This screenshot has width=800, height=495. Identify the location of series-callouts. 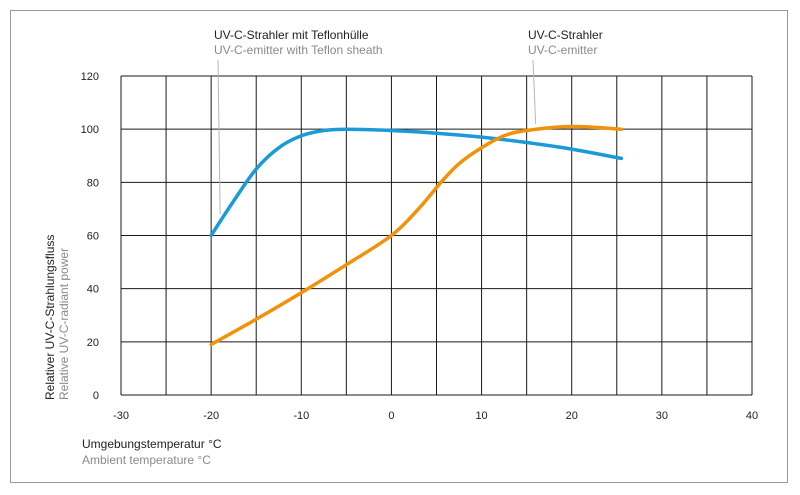
(377, 137).